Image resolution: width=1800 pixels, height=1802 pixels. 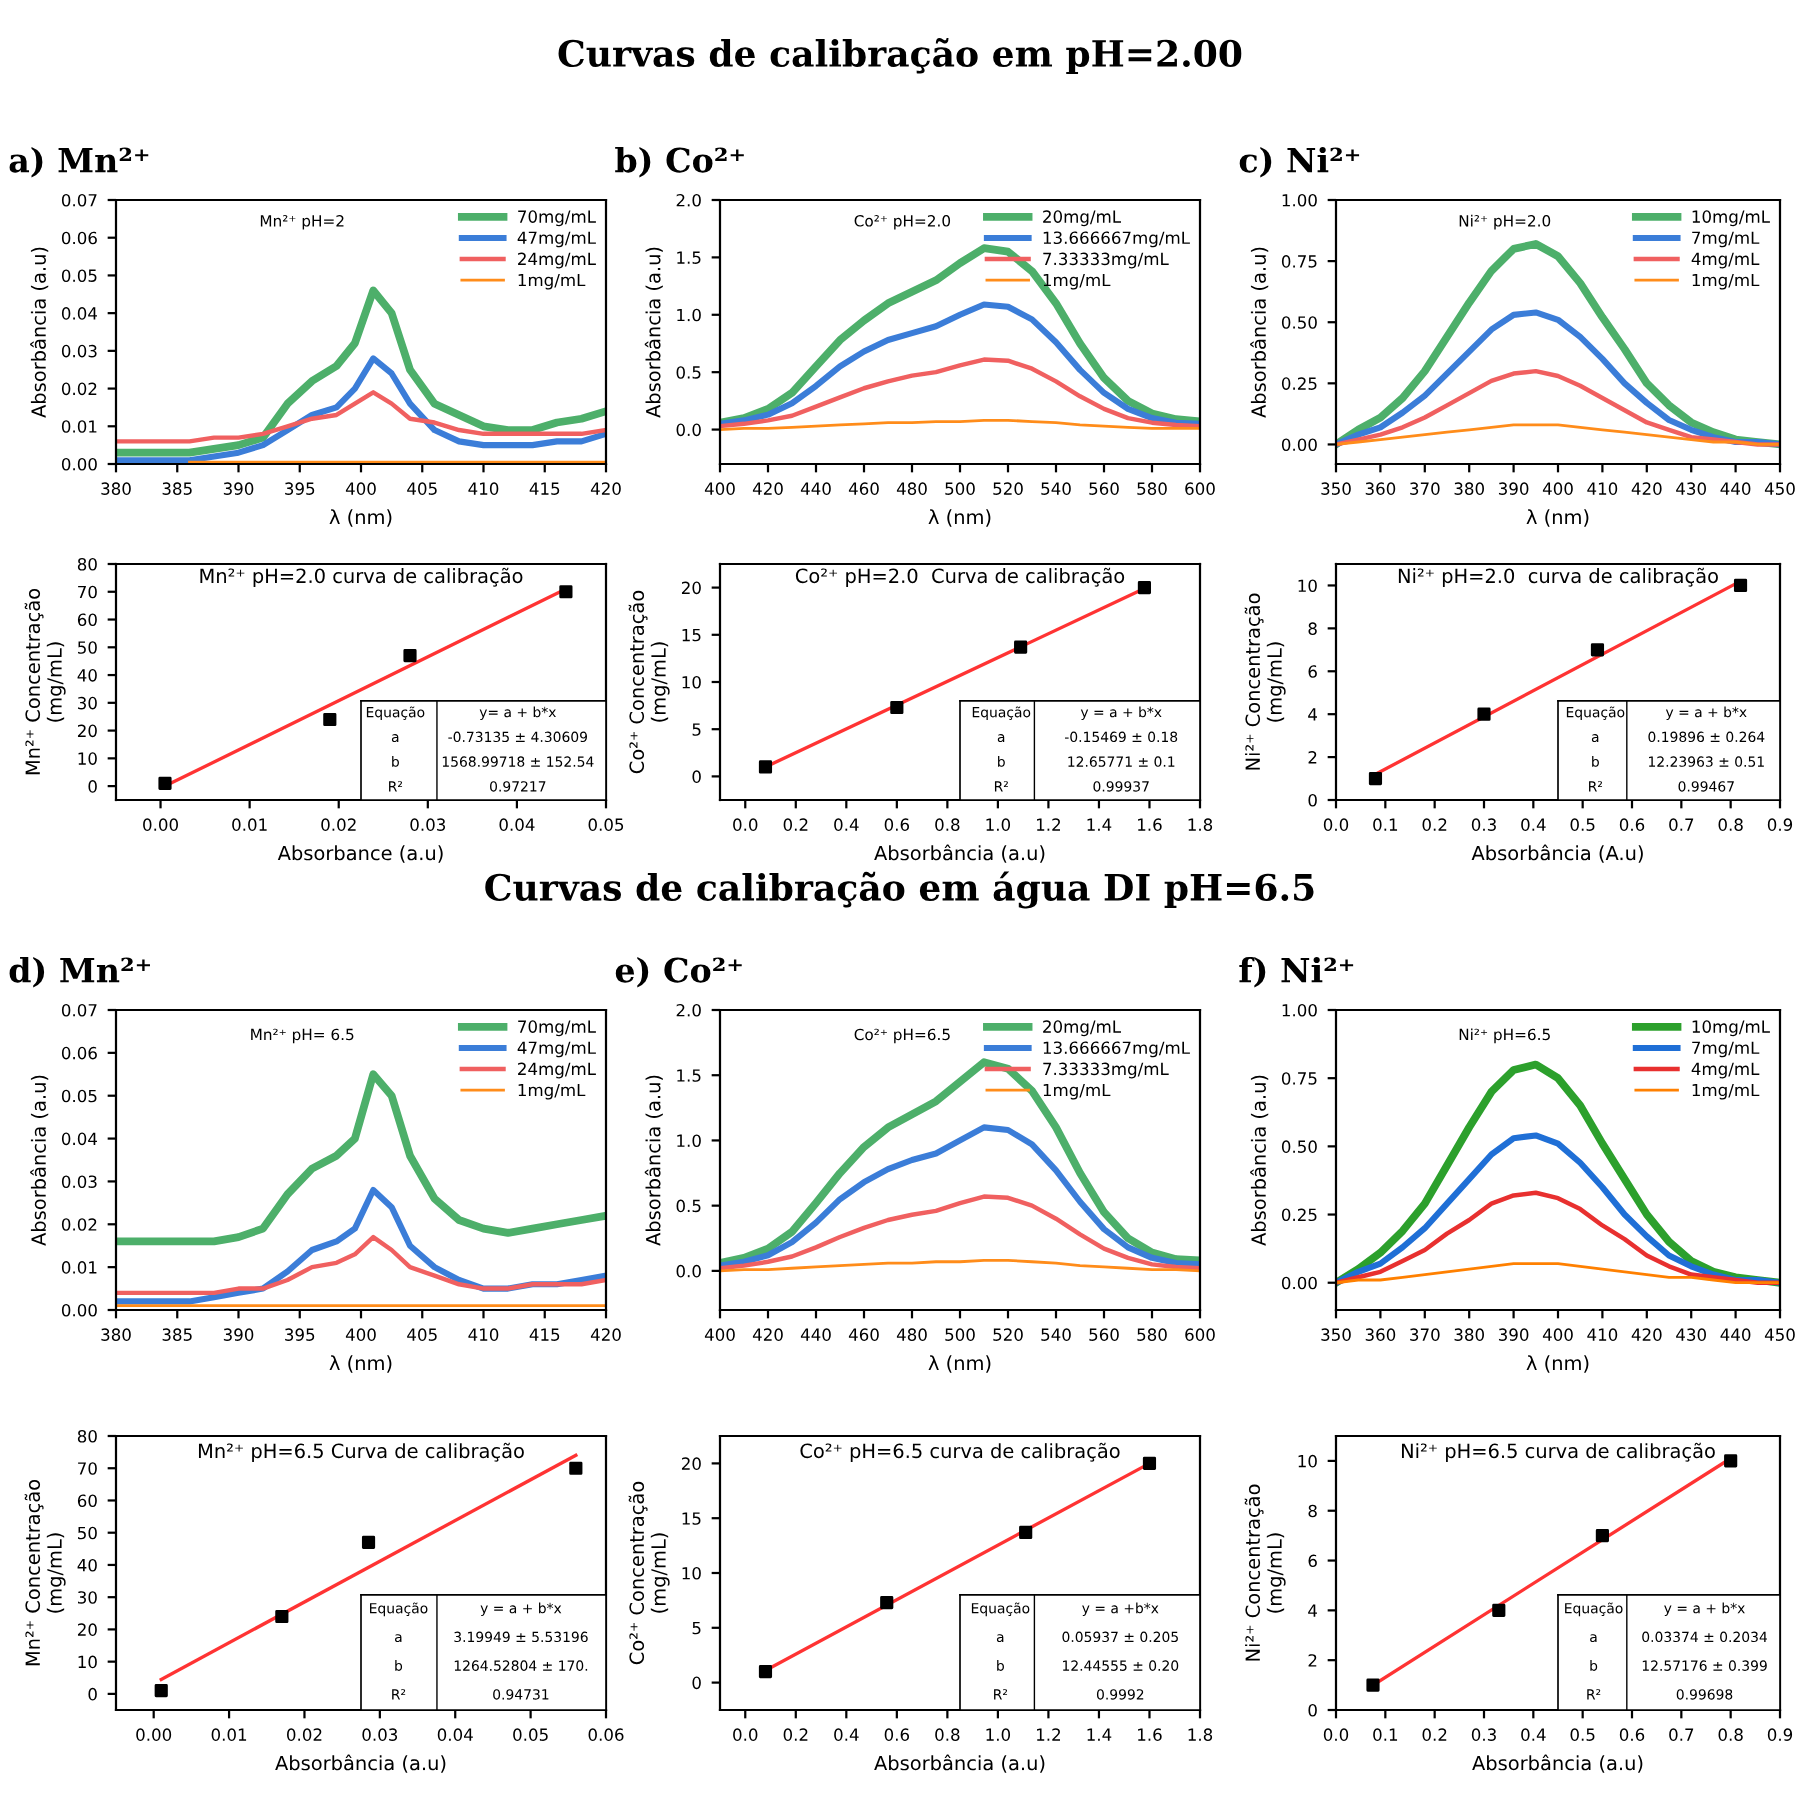 What do you see at coordinates (689, 315) in the screenshot?
I see `y-tick-label: 1.0` at bounding box center [689, 315].